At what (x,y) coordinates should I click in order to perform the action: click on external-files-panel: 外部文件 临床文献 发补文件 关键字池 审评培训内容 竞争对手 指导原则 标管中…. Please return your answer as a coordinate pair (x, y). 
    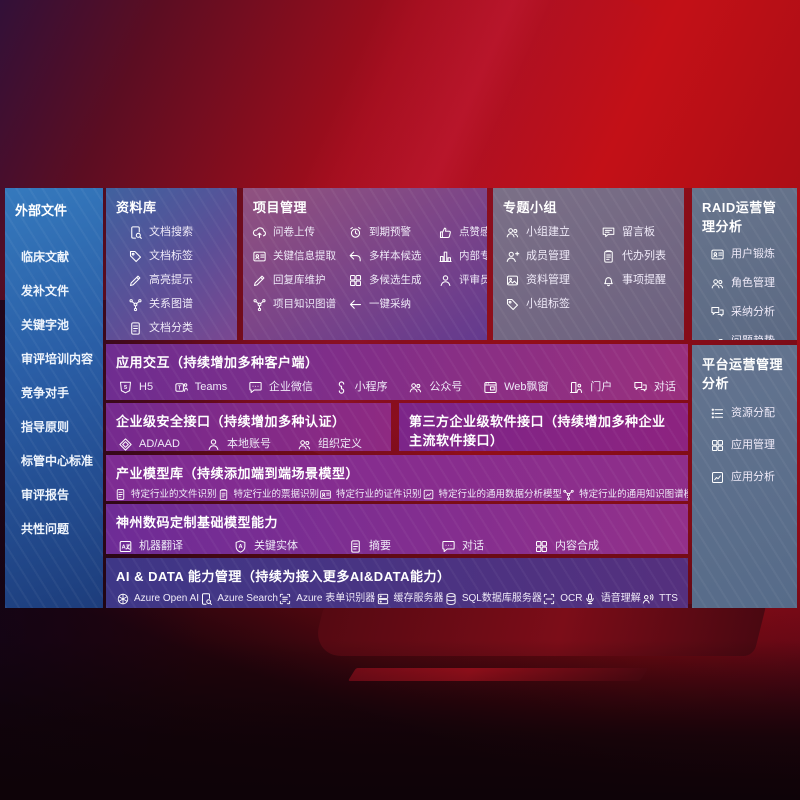
    Looking at the image, I should click on (54, 398).